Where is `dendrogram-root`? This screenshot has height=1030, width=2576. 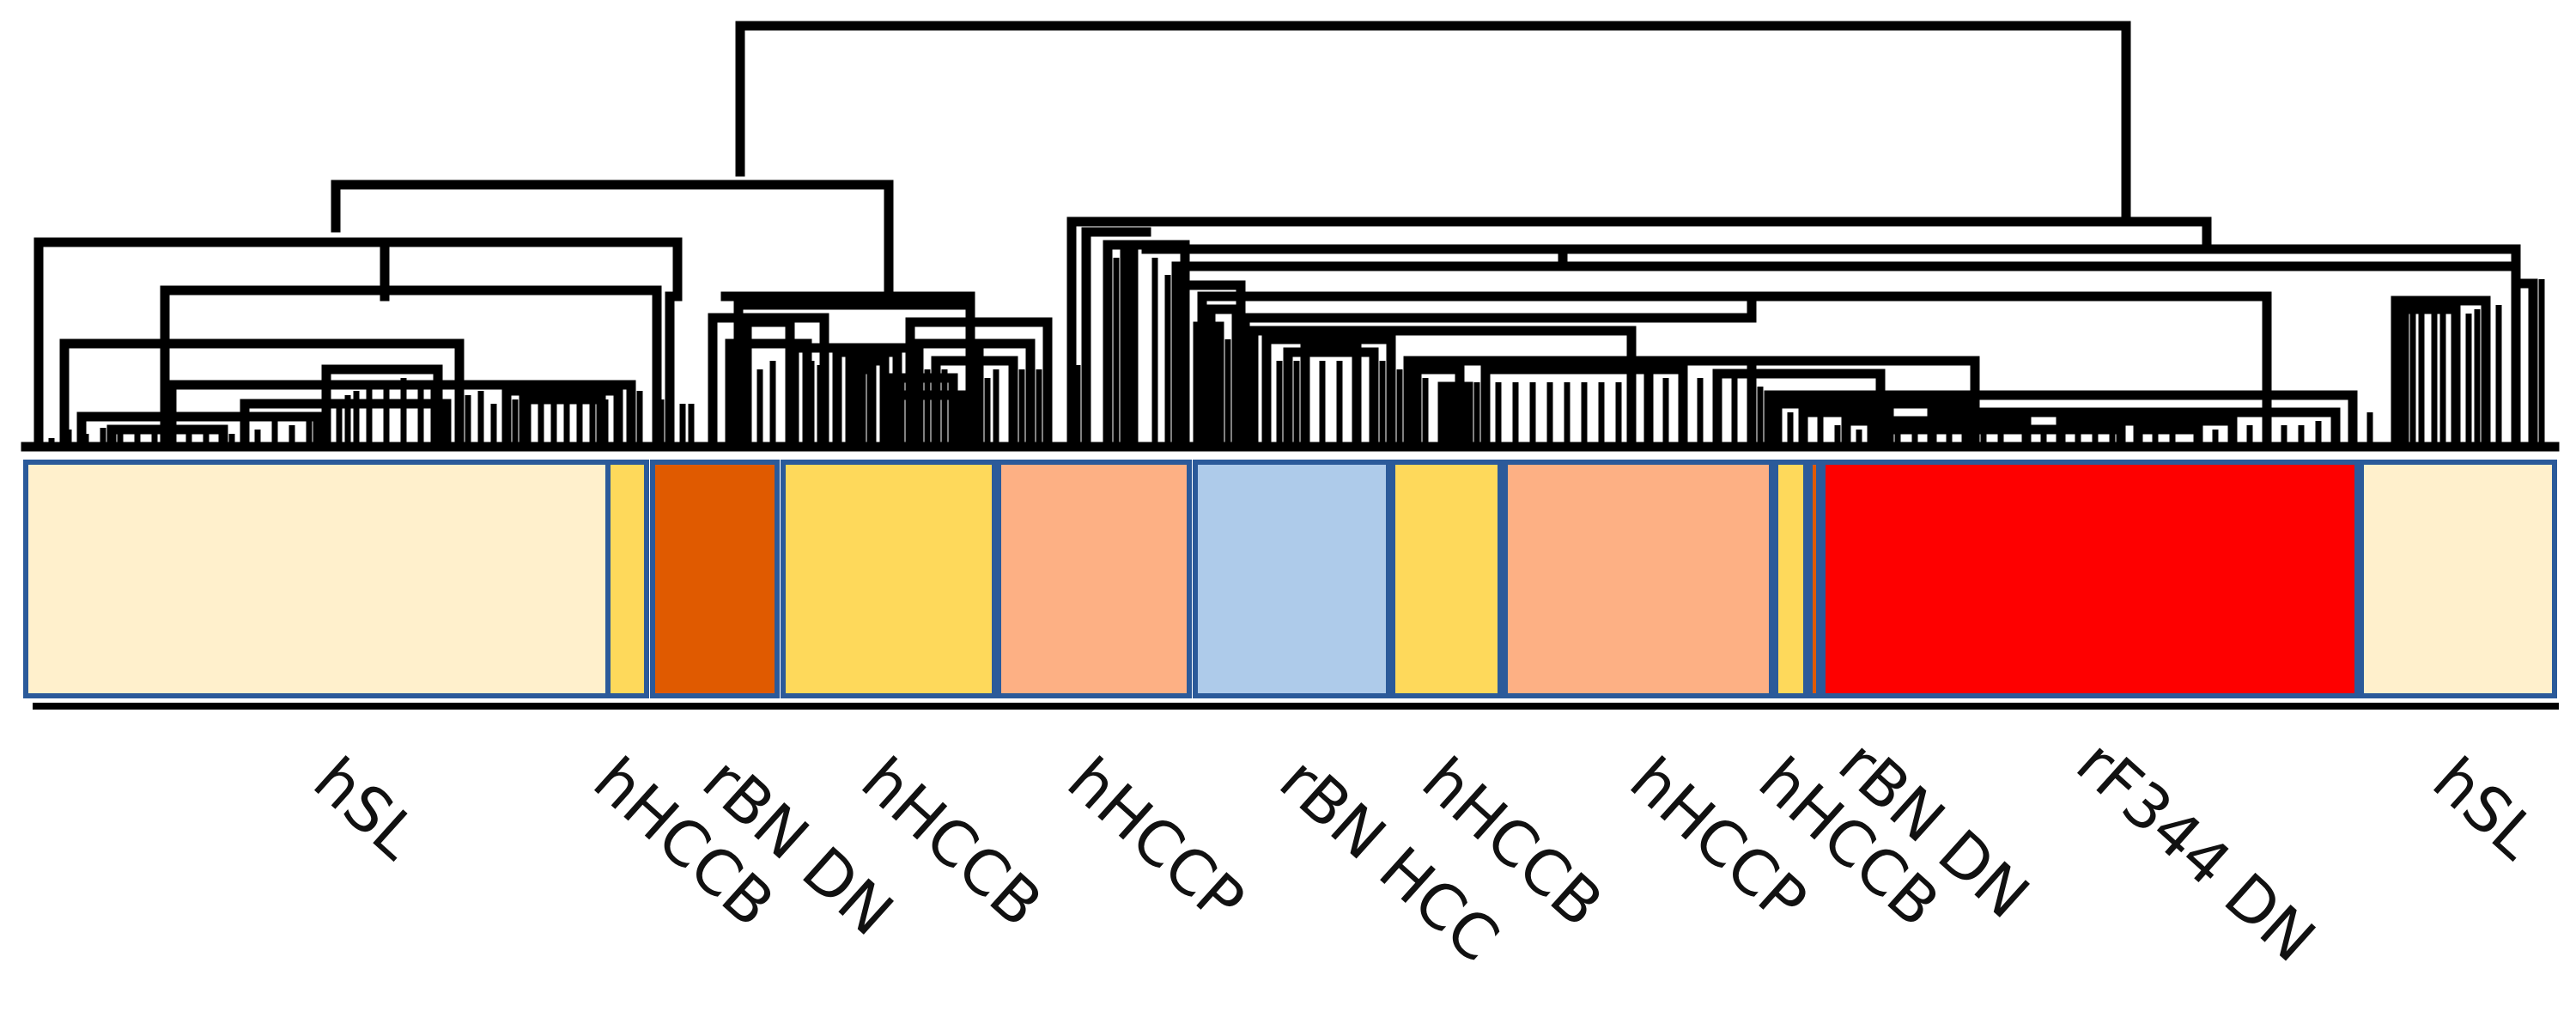 dendrogram-root is located at coordinates (1433, 124).